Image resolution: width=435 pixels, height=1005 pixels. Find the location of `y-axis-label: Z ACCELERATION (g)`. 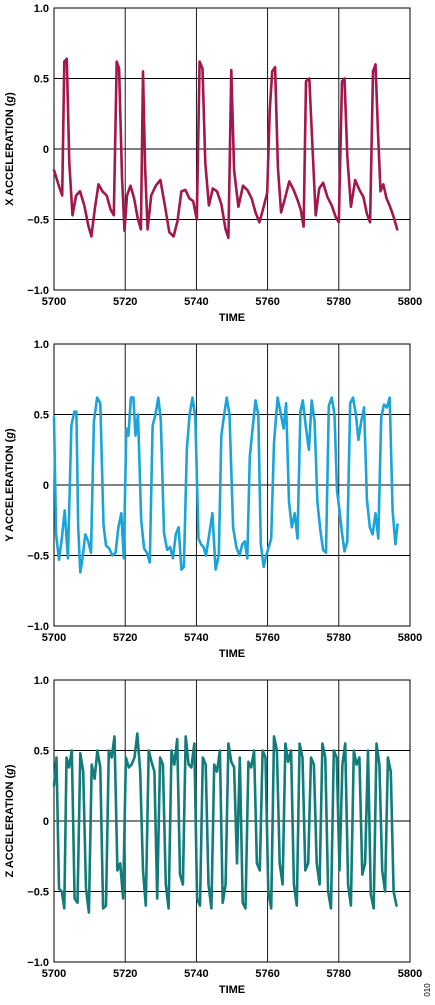

y-axis-label: Z ACCELERATION (g) is located at coordinates (10, 820).